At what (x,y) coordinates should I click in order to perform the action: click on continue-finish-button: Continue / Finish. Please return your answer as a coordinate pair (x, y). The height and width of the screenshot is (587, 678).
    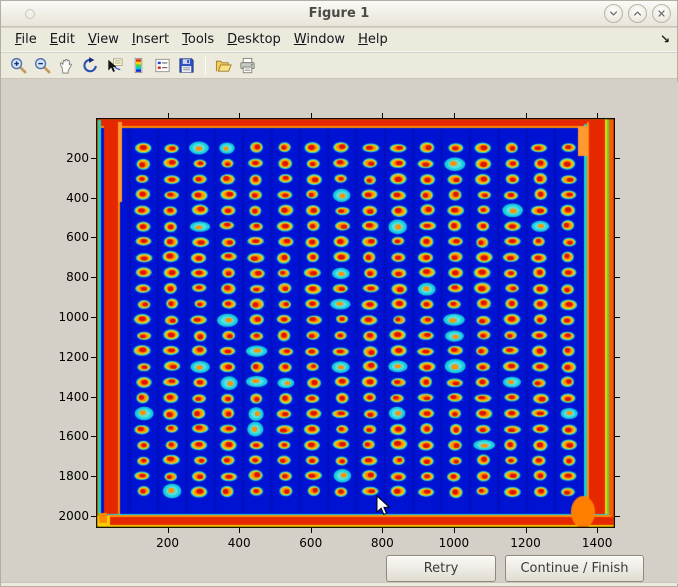
    Looking at the image, I should click on (574, 568).